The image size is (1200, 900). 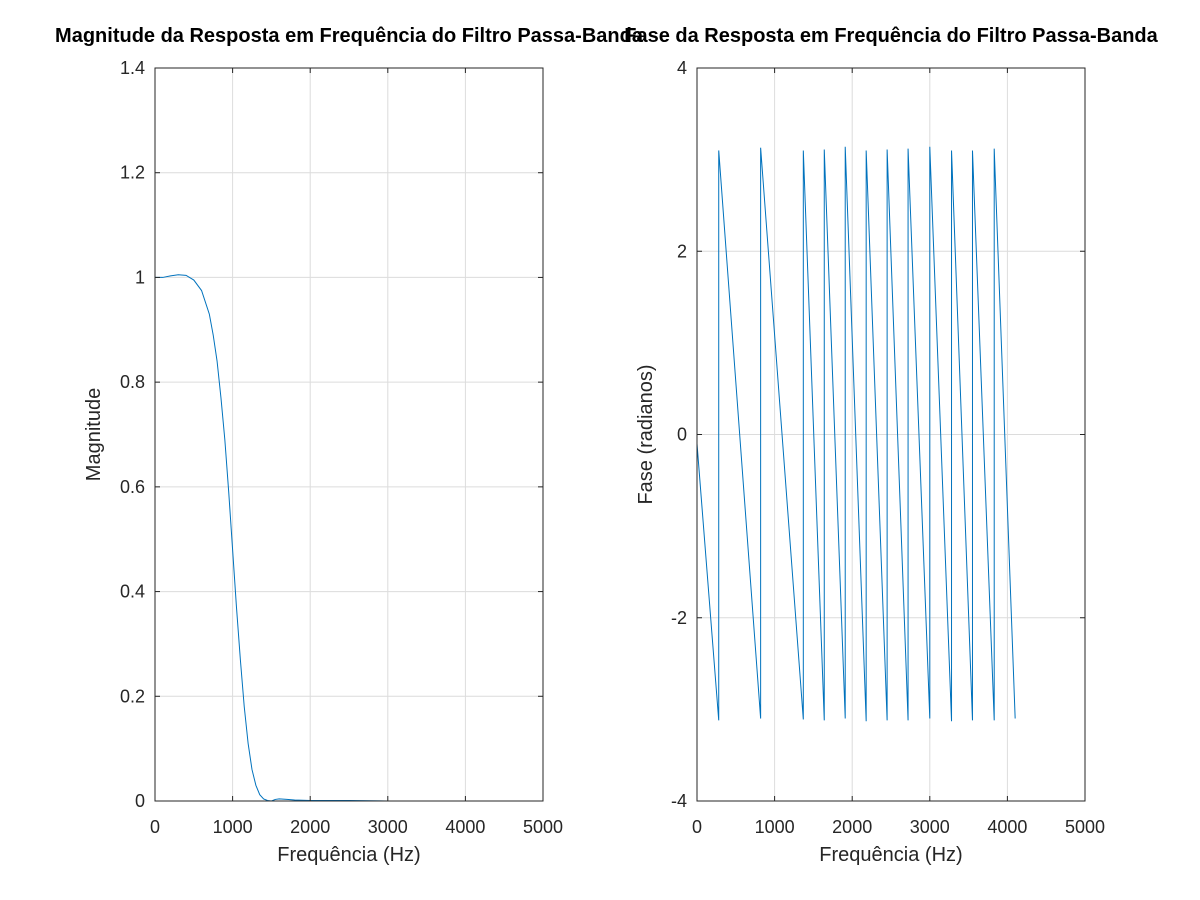 I want to click on y-tick-label: 0.4, so click(x=132, y=592).